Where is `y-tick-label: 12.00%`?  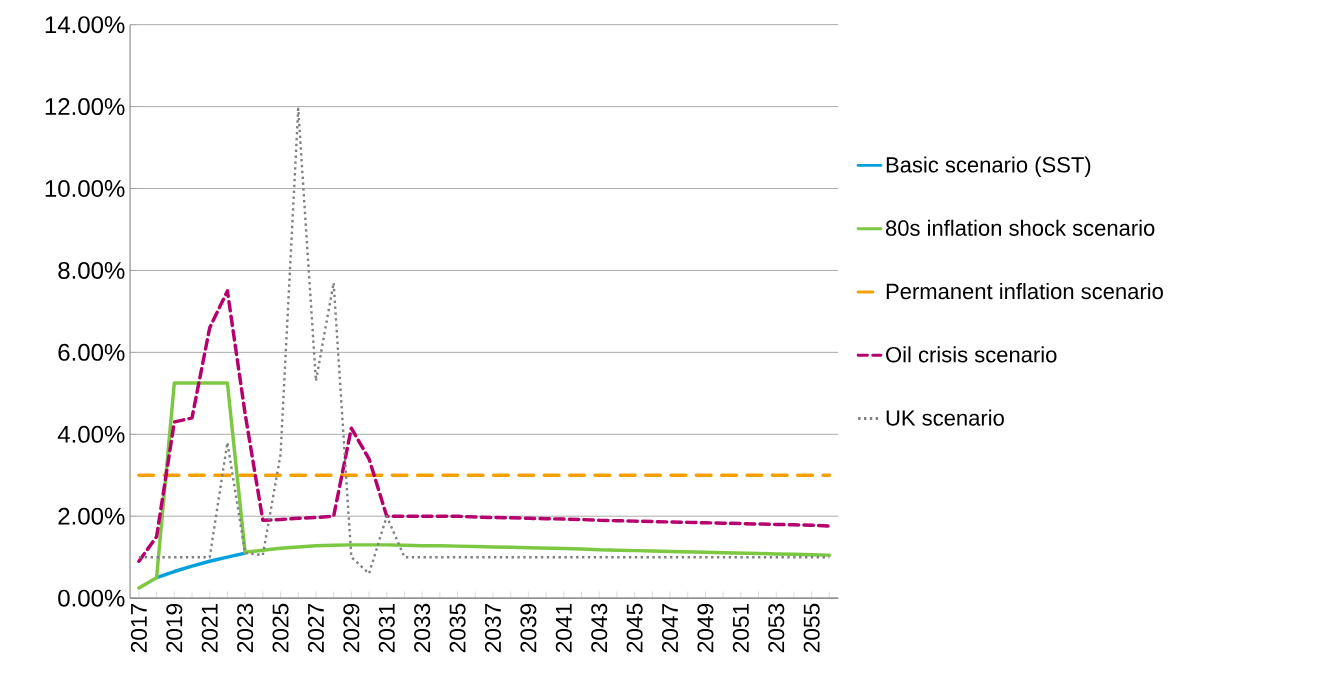
y-tick-label: 12.00% is located at coordinates (85, 107).